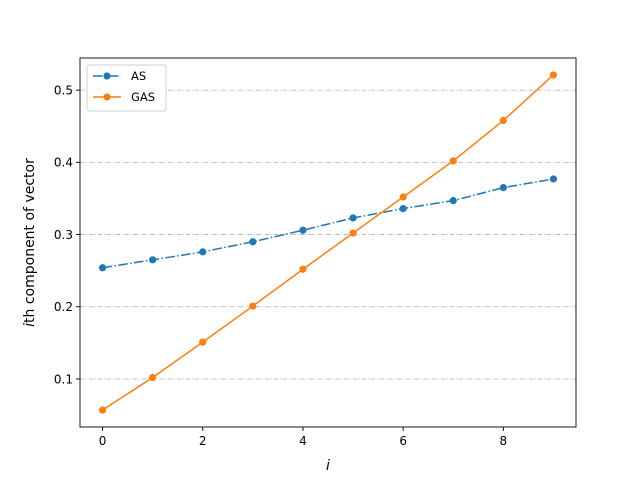 The image size is (640, 484). What do you see at coordinates (63, 163) in the screenshot?
I see `y-tick-label: 0.4` at bounding box center [63, 163].